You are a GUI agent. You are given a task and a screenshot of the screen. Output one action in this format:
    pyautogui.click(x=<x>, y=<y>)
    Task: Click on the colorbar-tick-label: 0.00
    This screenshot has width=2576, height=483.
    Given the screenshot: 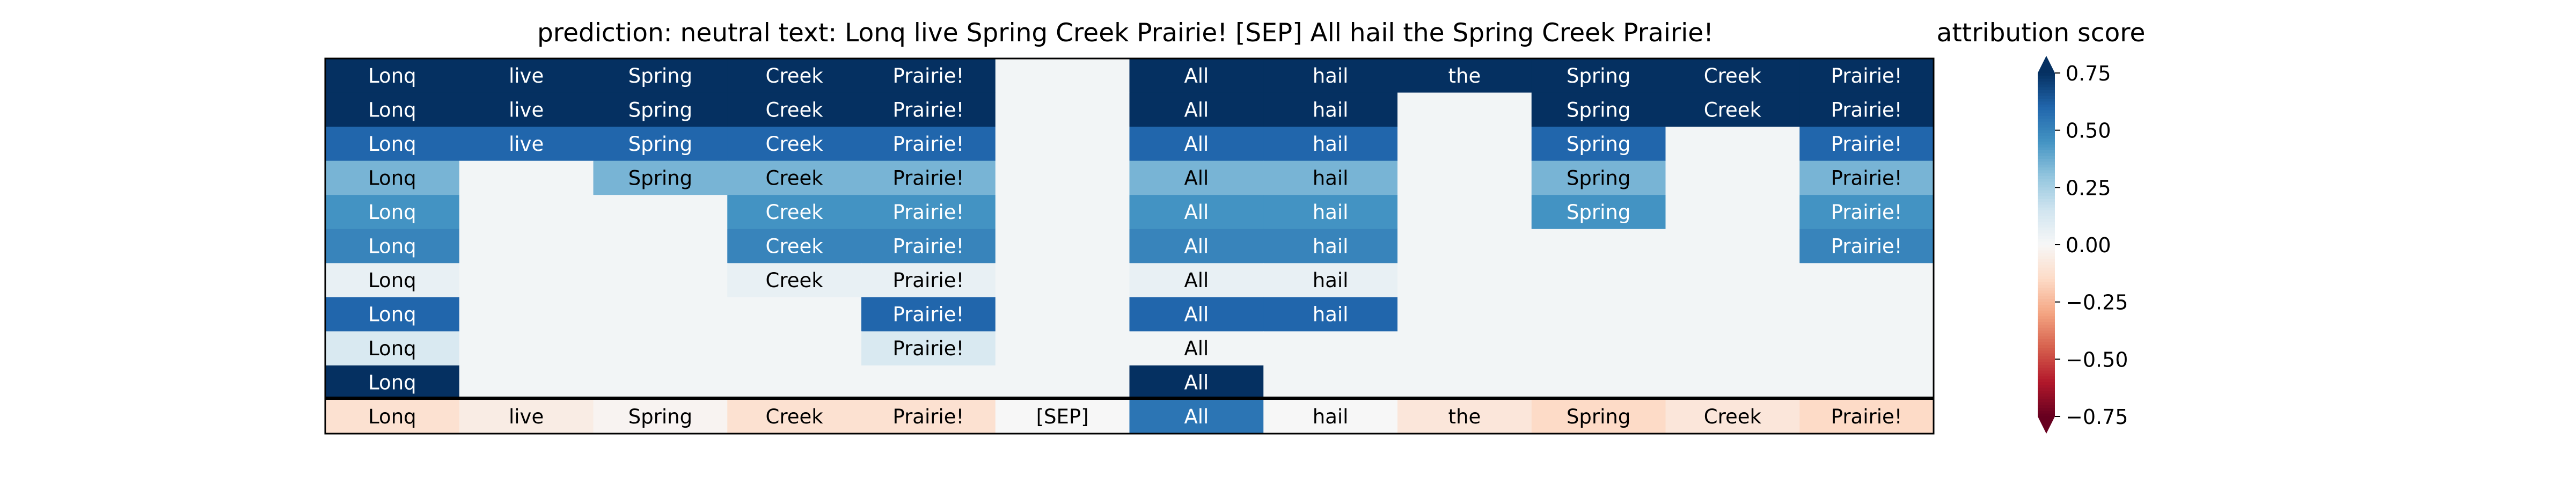 What is the action you would take?
    pyautogui.click(x=2088, y=245)
    